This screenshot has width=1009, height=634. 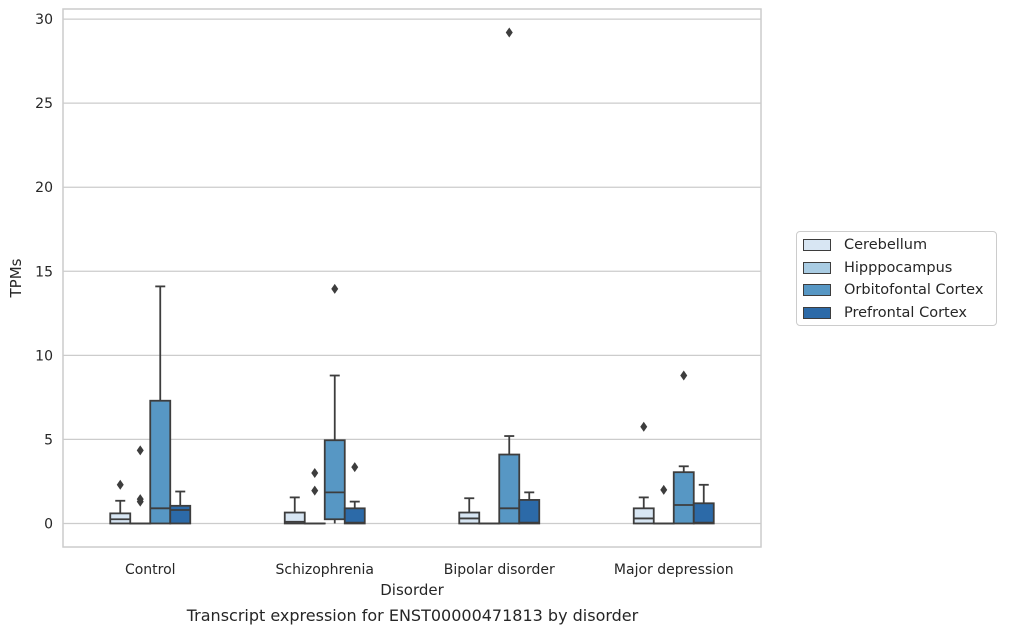 I want to click on legend-item-prefrontal-cortex: Prefrontal Cortex, so click(x=885, y=313).